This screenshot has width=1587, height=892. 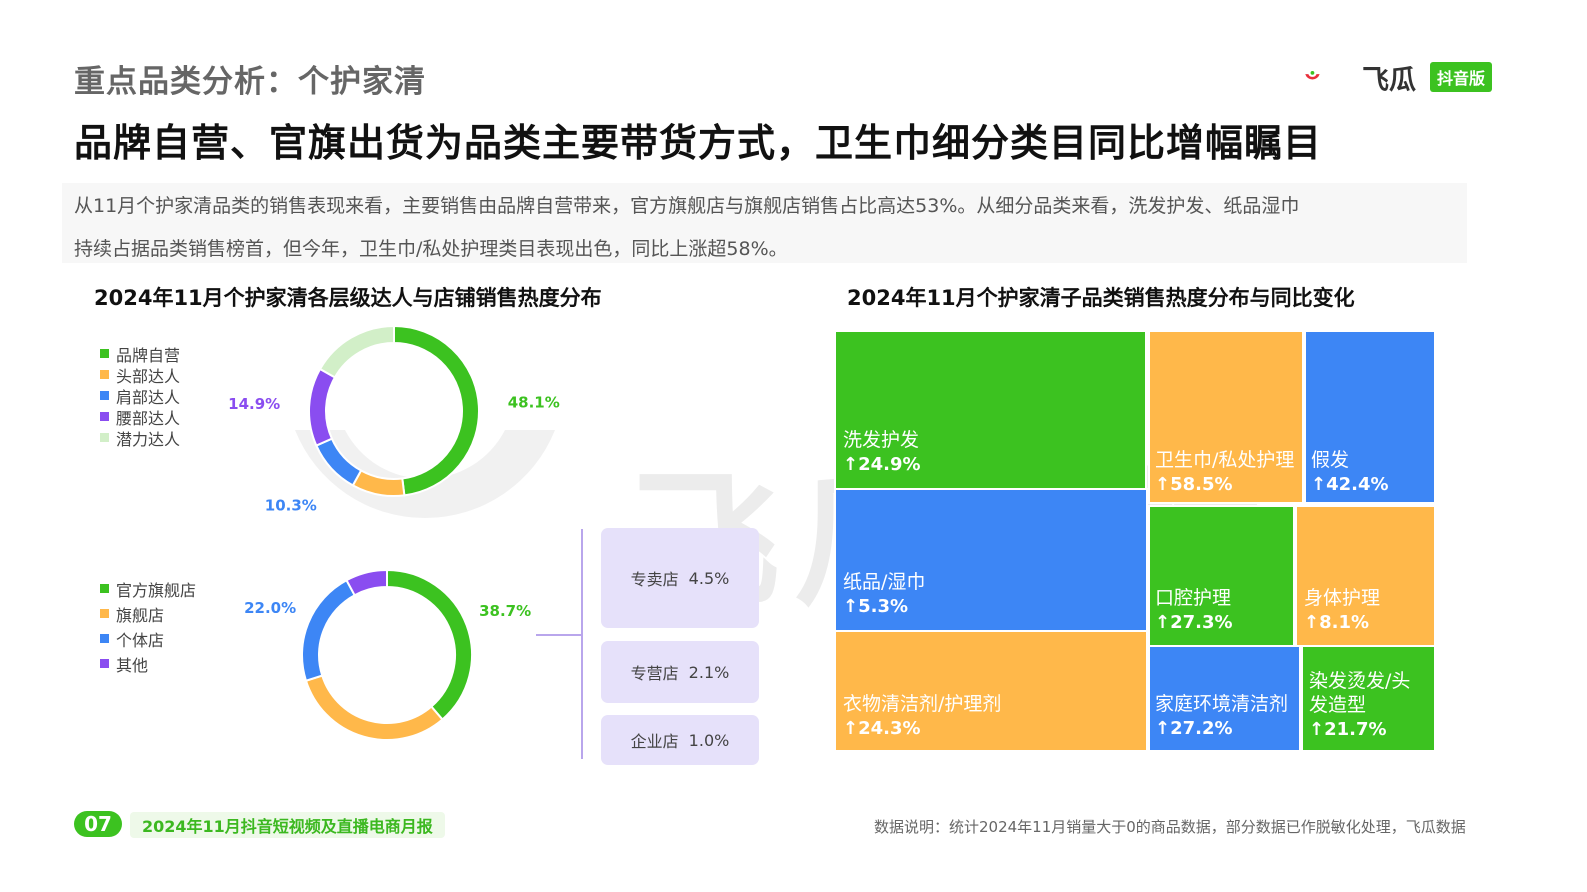 I want to click on breakdown-value: 2.1%, so click(x=709, y=672).